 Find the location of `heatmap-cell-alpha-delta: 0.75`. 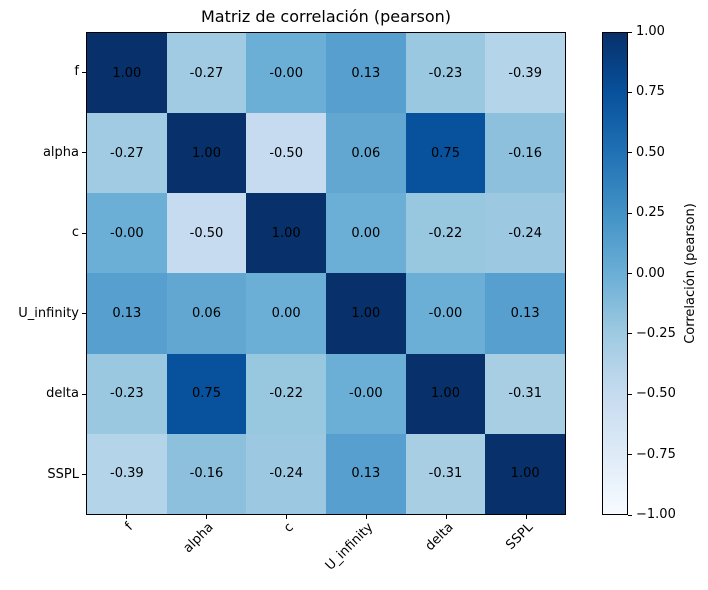

heatmap-cell-alpha-delta: 0.75 is located at coordinates (445, 153).